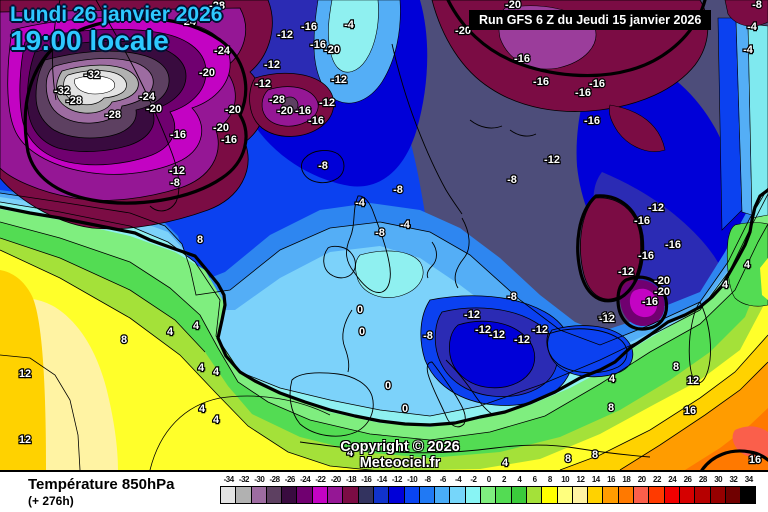  I want to click on scale-cell: -6, so click(442, 489).